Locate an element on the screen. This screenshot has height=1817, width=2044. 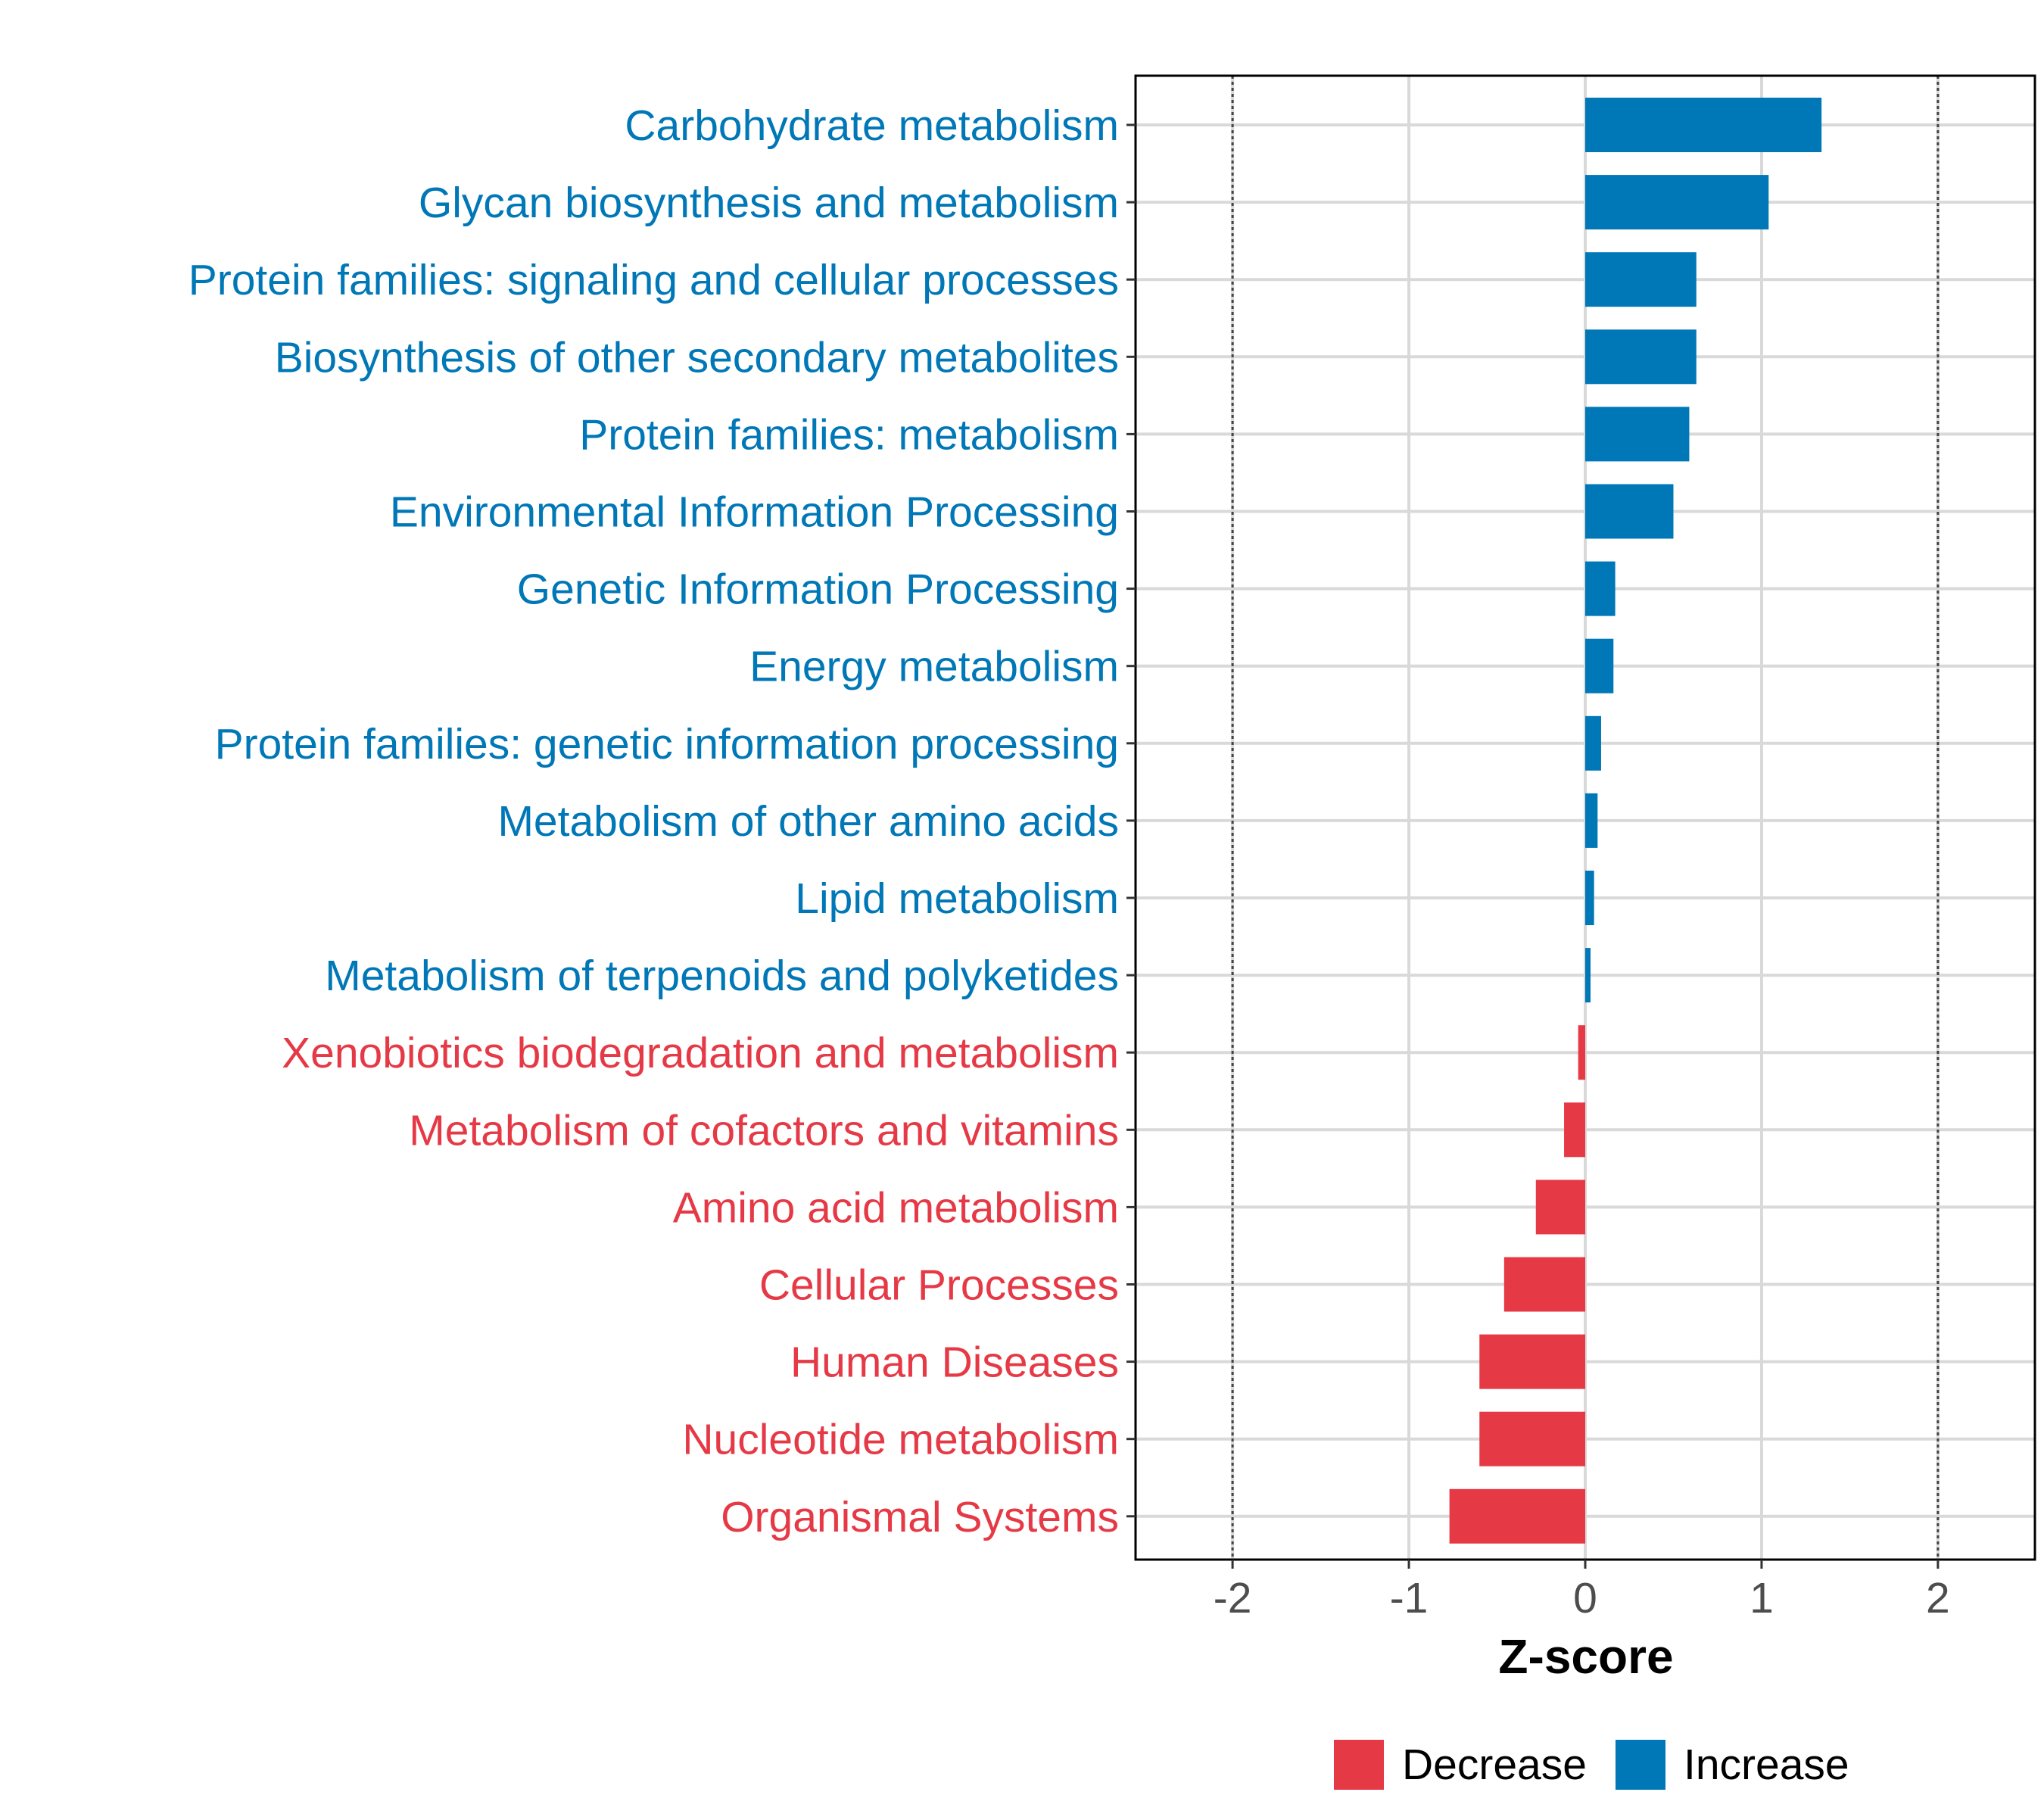
y-tick-label-6: Genetic Information Processing is located at coordinates (818, 590).